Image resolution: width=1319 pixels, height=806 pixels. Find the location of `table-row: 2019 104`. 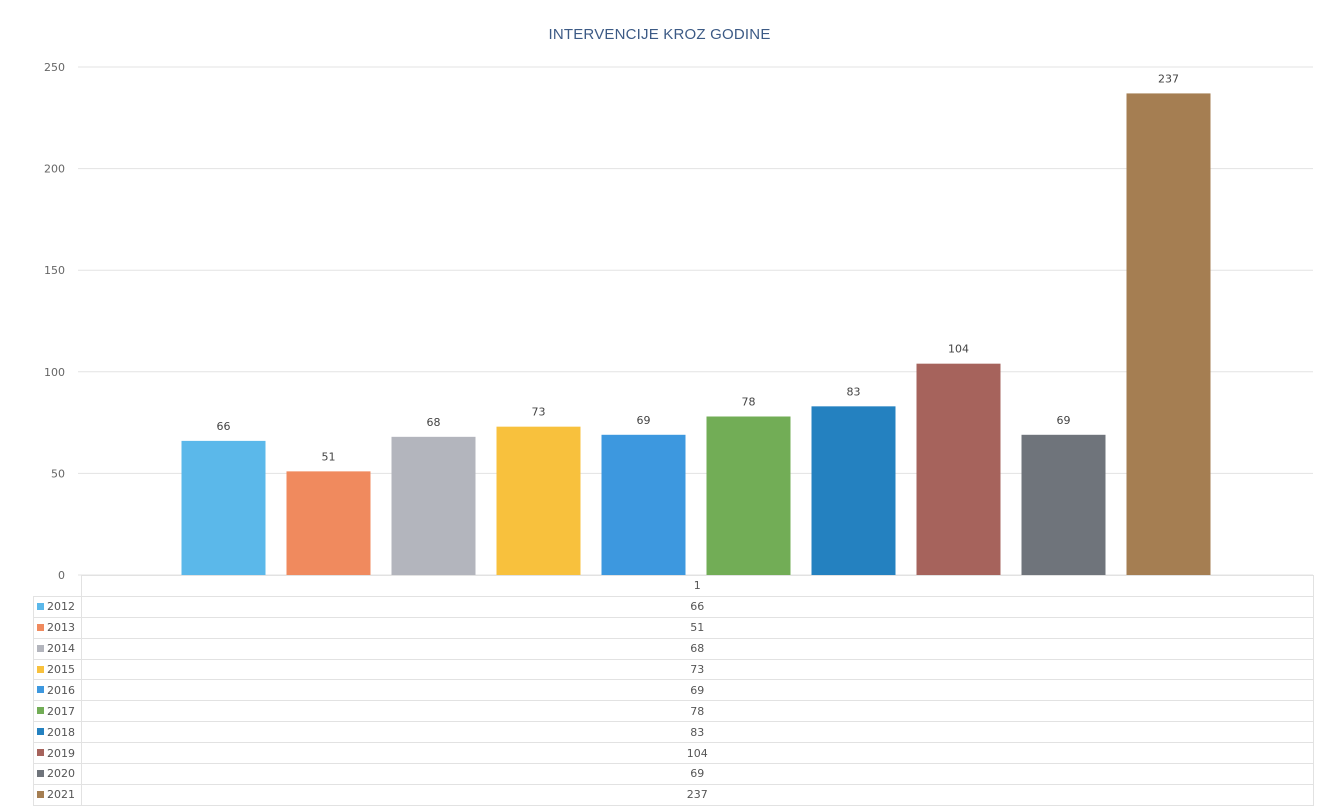

table-row: 2019 104 is located at coordinates (673, 753).